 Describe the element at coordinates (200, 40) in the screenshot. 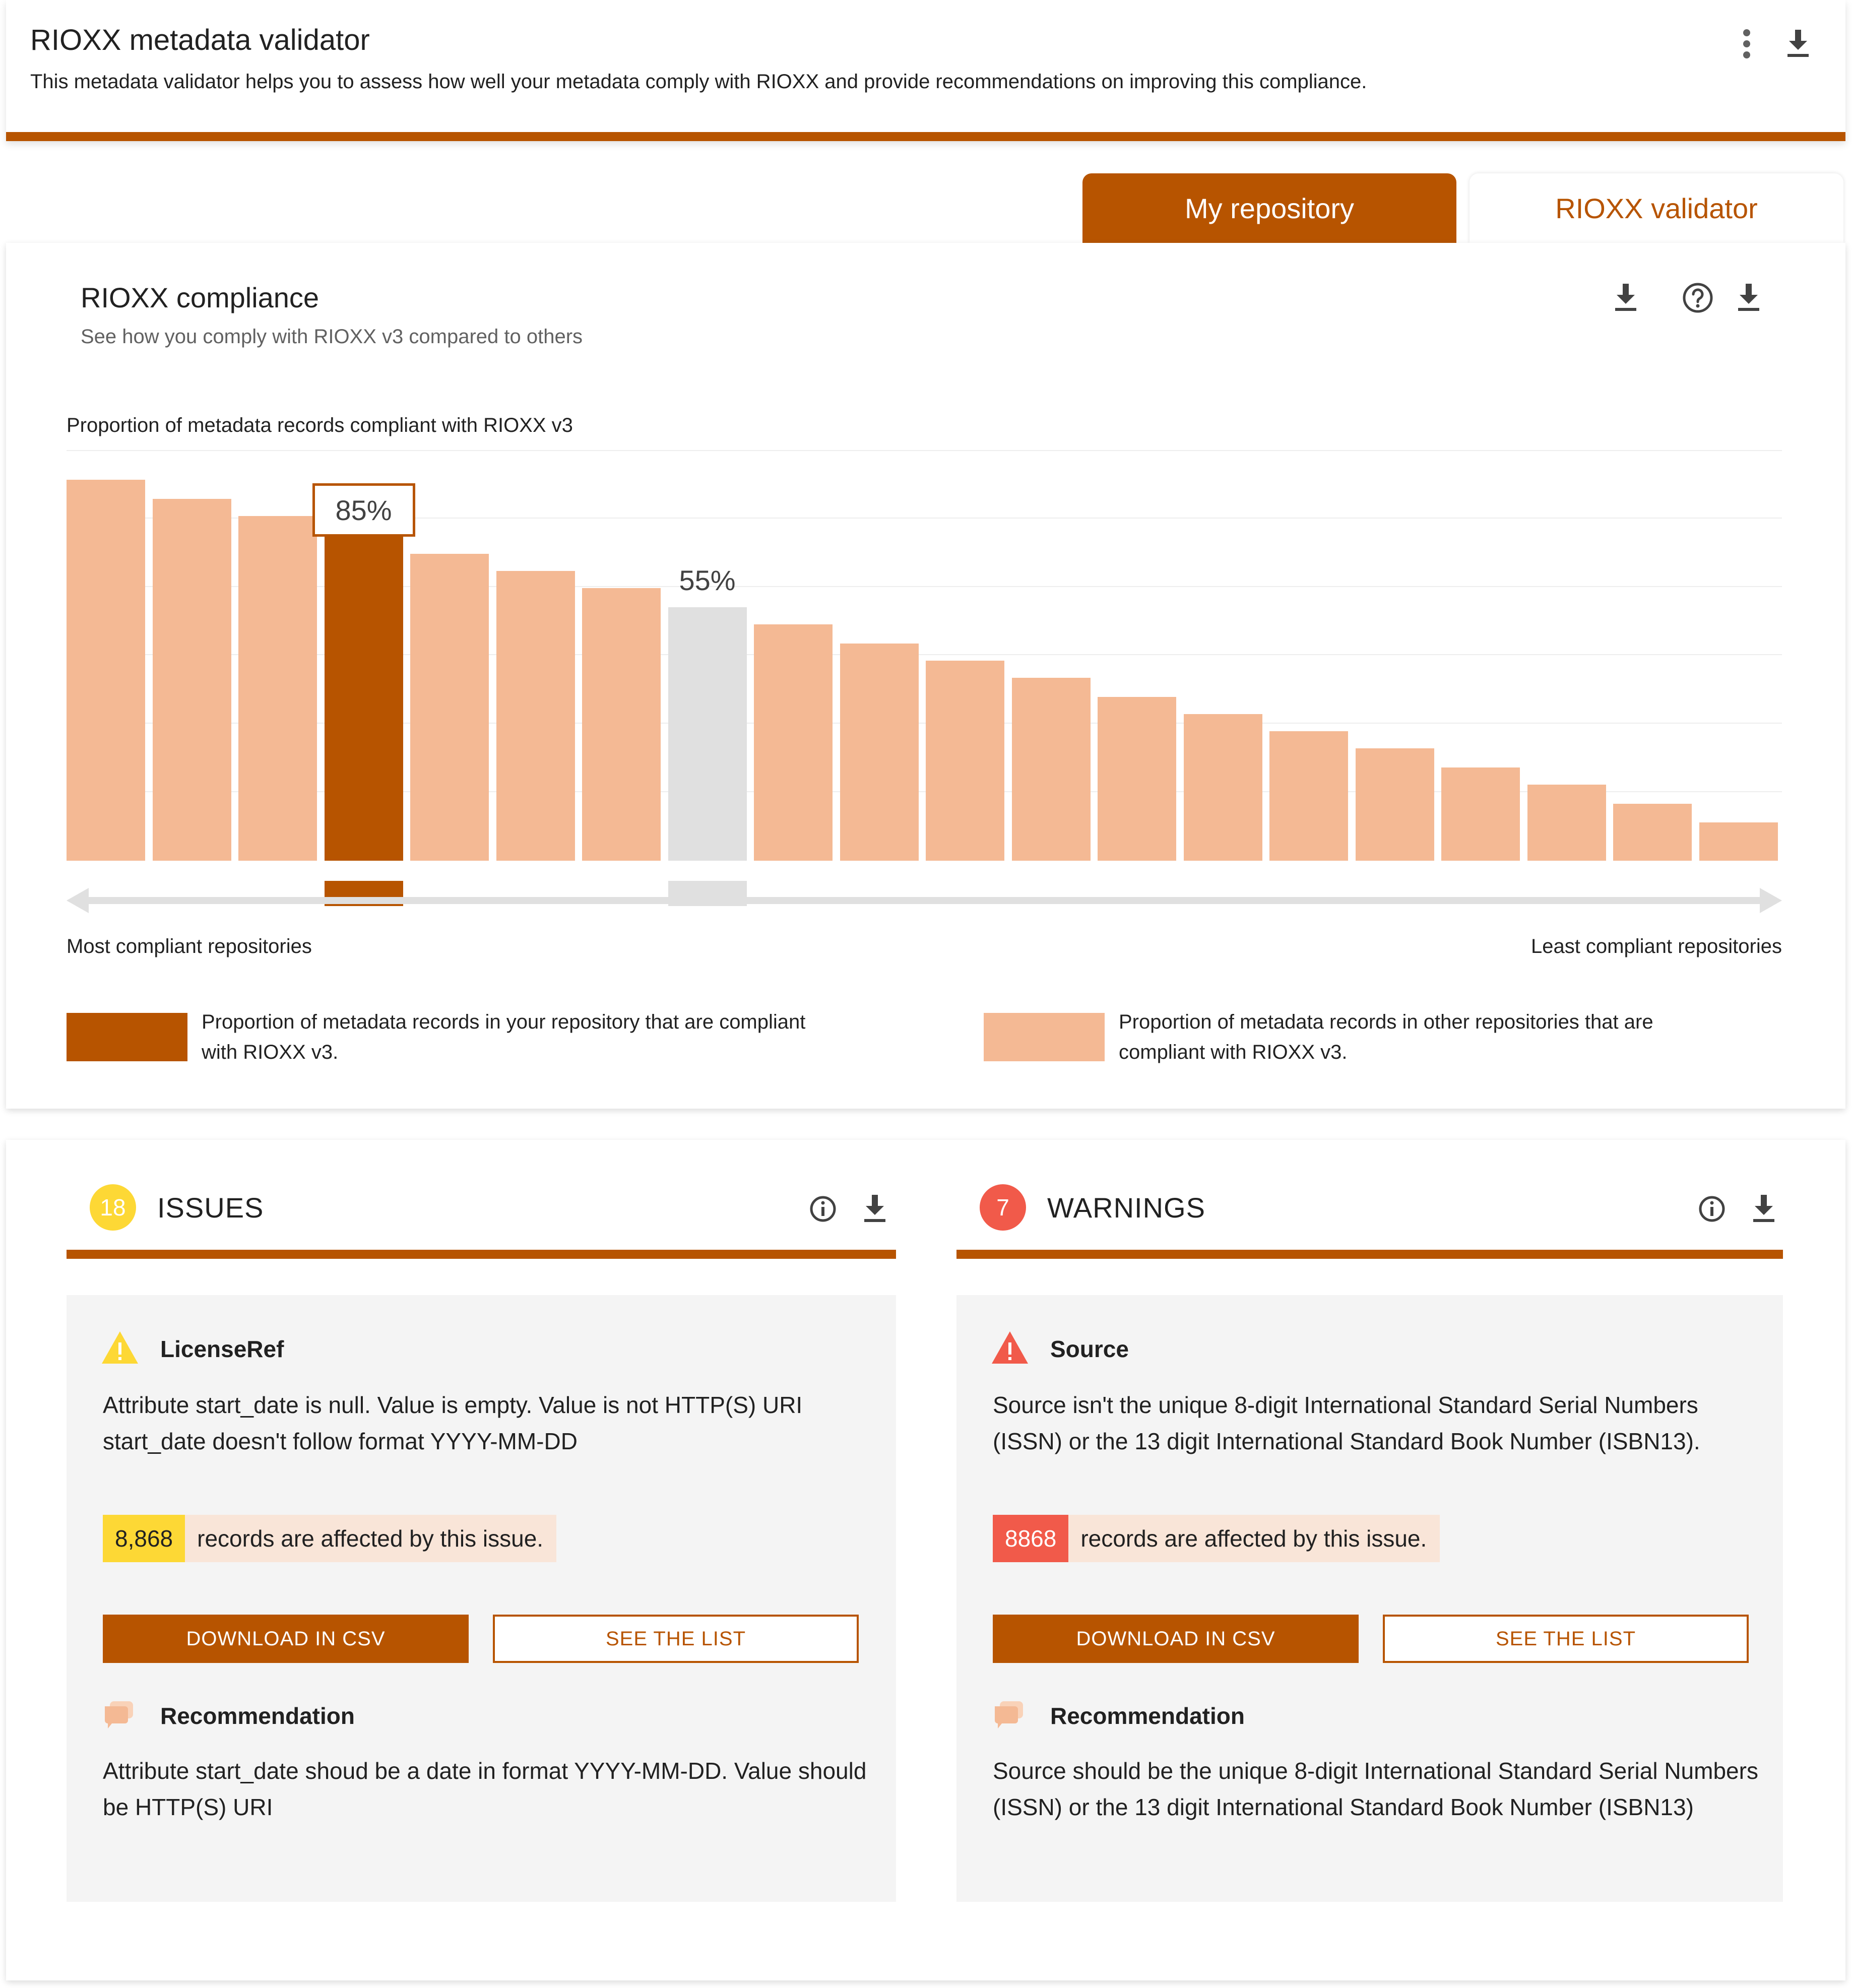

I see `app-title: RIOXX metadata validator` at that location.